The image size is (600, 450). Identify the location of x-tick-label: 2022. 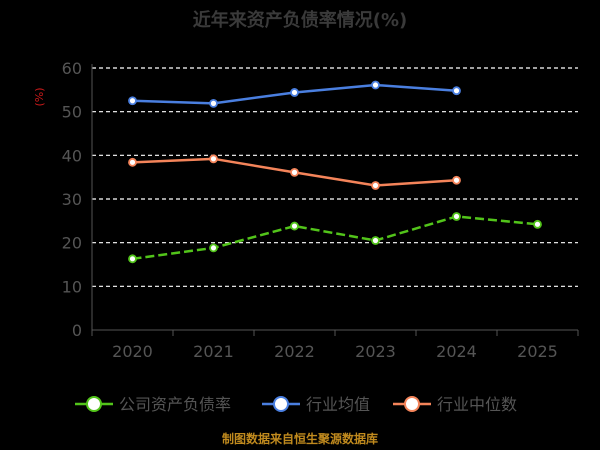
(294, 351).